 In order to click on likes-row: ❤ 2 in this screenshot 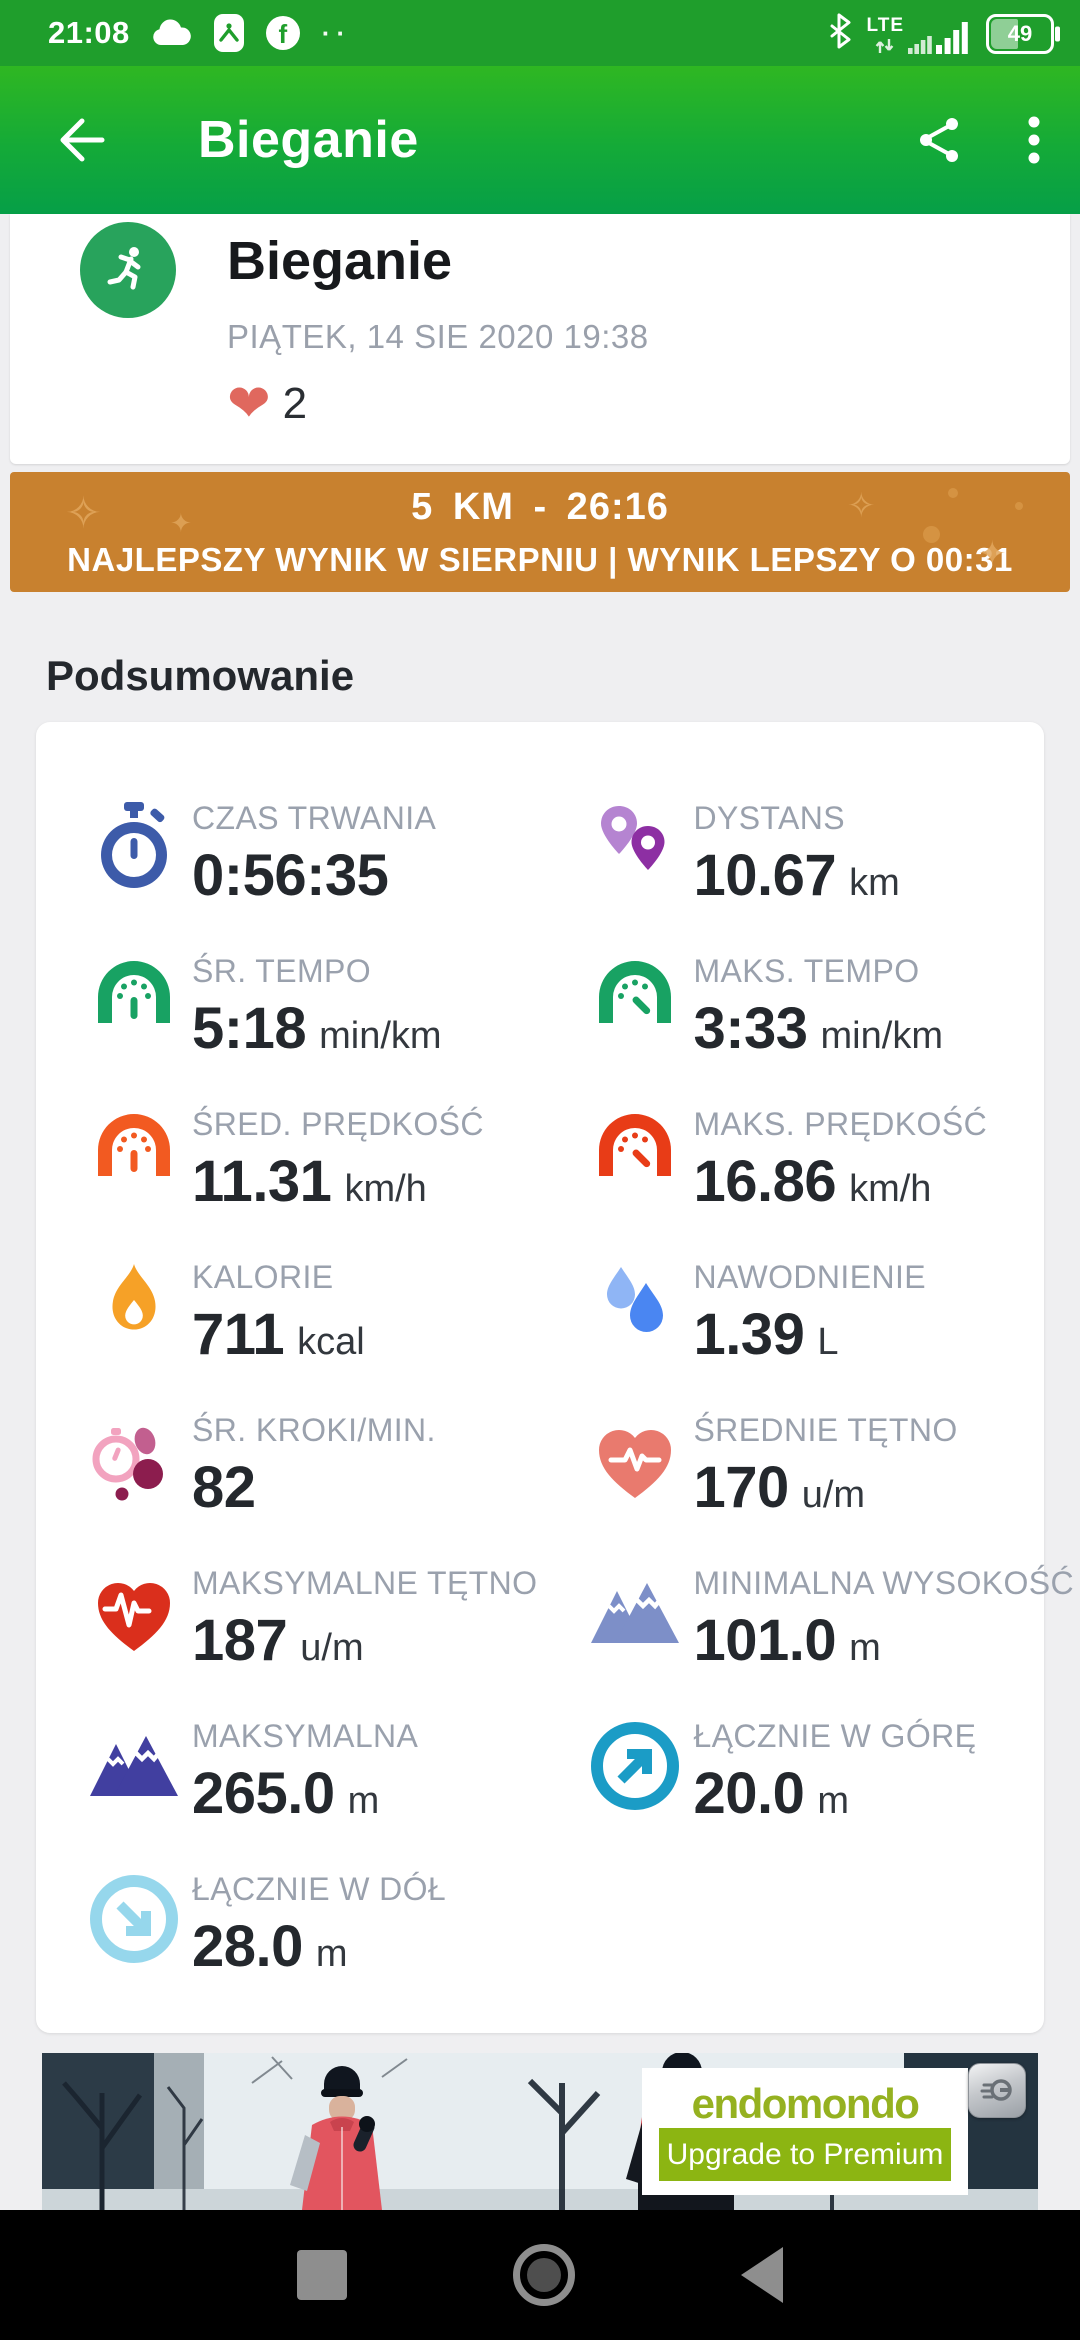, I will do `click(438, 404)`.